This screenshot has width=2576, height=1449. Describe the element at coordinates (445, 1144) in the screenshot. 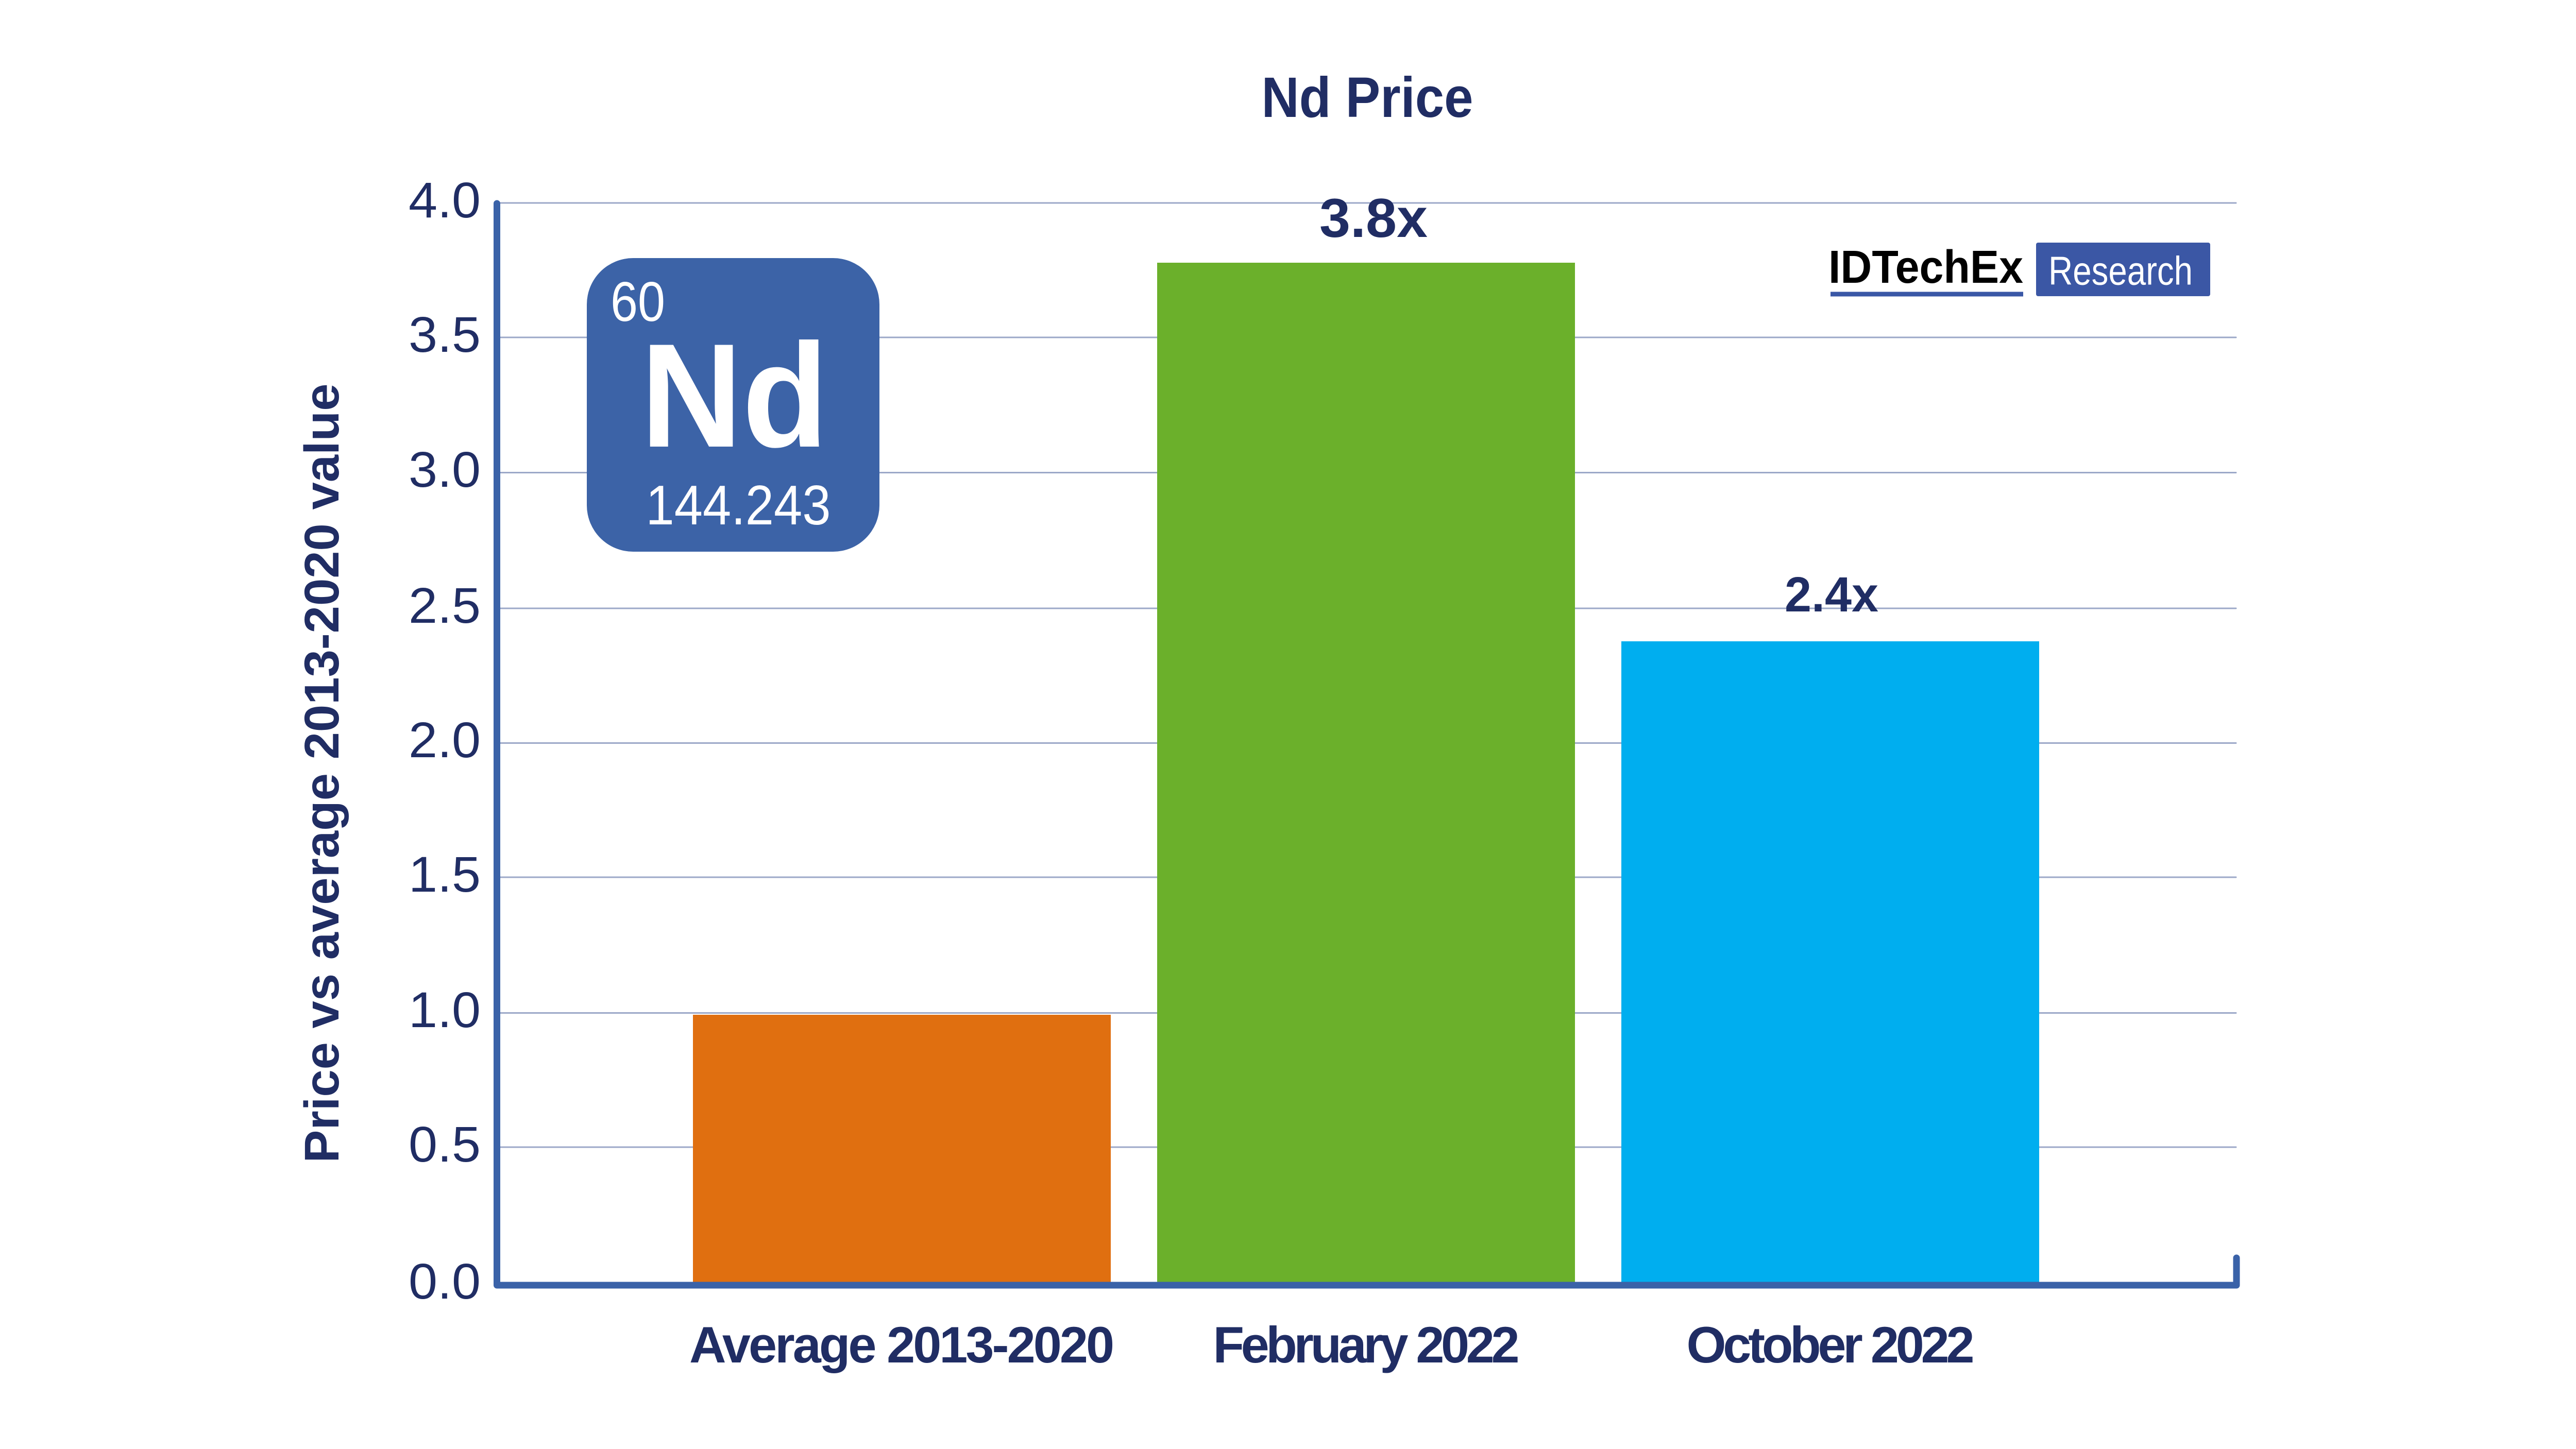

I see `svg-text: 0.5` at that location.